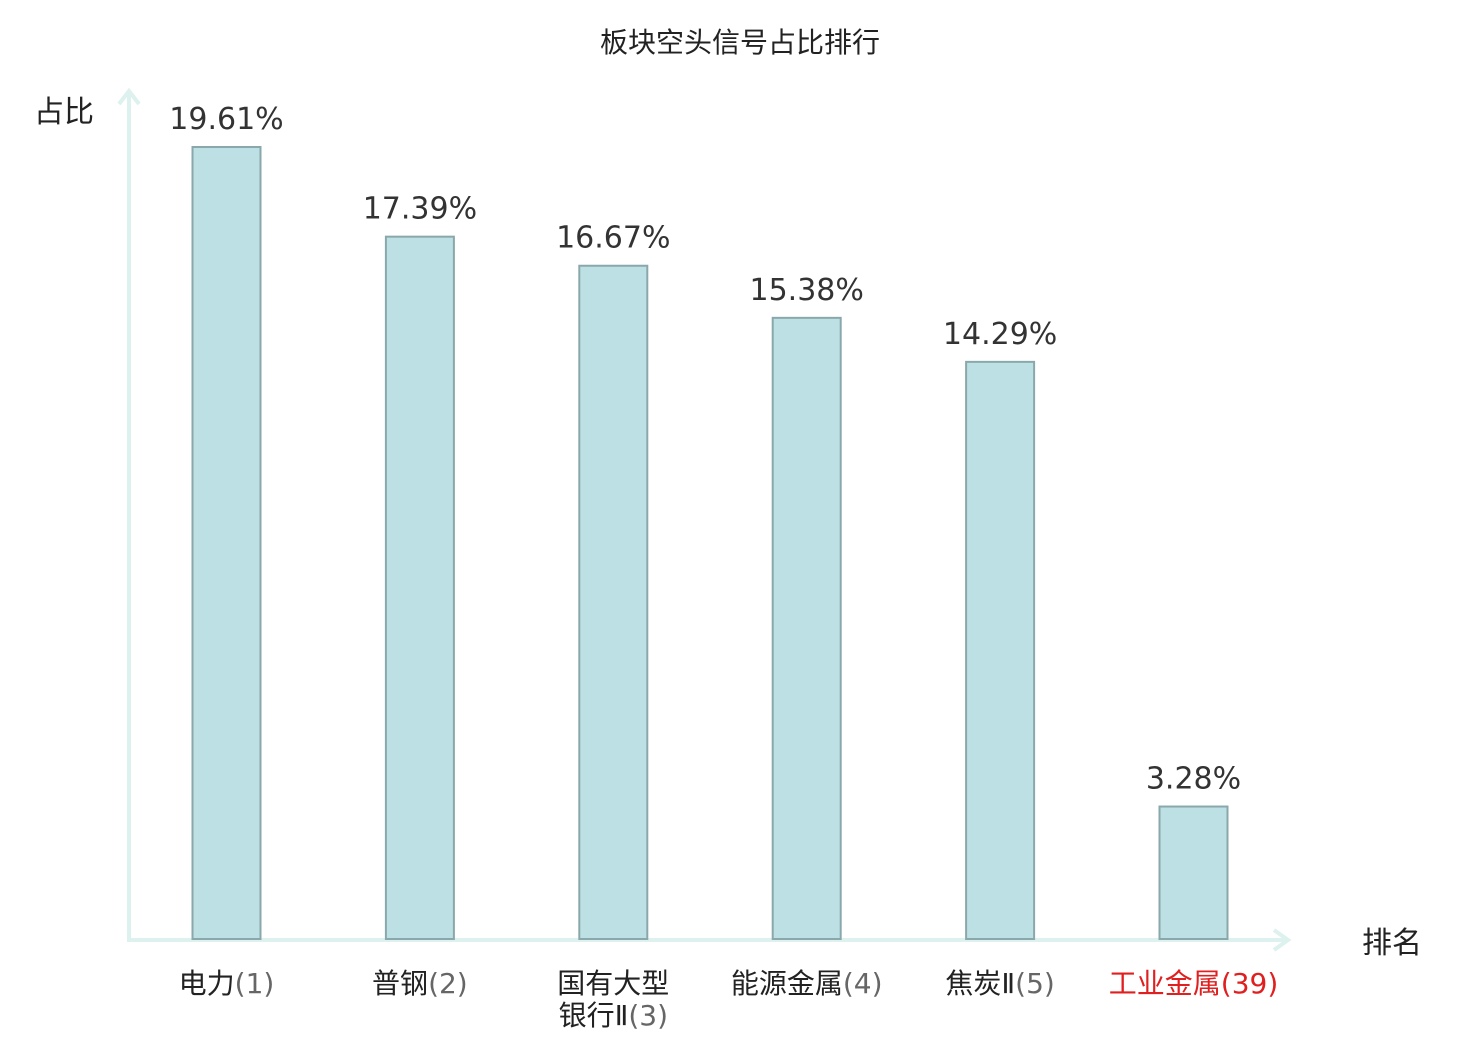 The image size is (1480, 1040). What do you see at coordinates (1392, 943) in the screenshot?
I see `x-axis-title: 排名` at bounding box center [1392, 943].